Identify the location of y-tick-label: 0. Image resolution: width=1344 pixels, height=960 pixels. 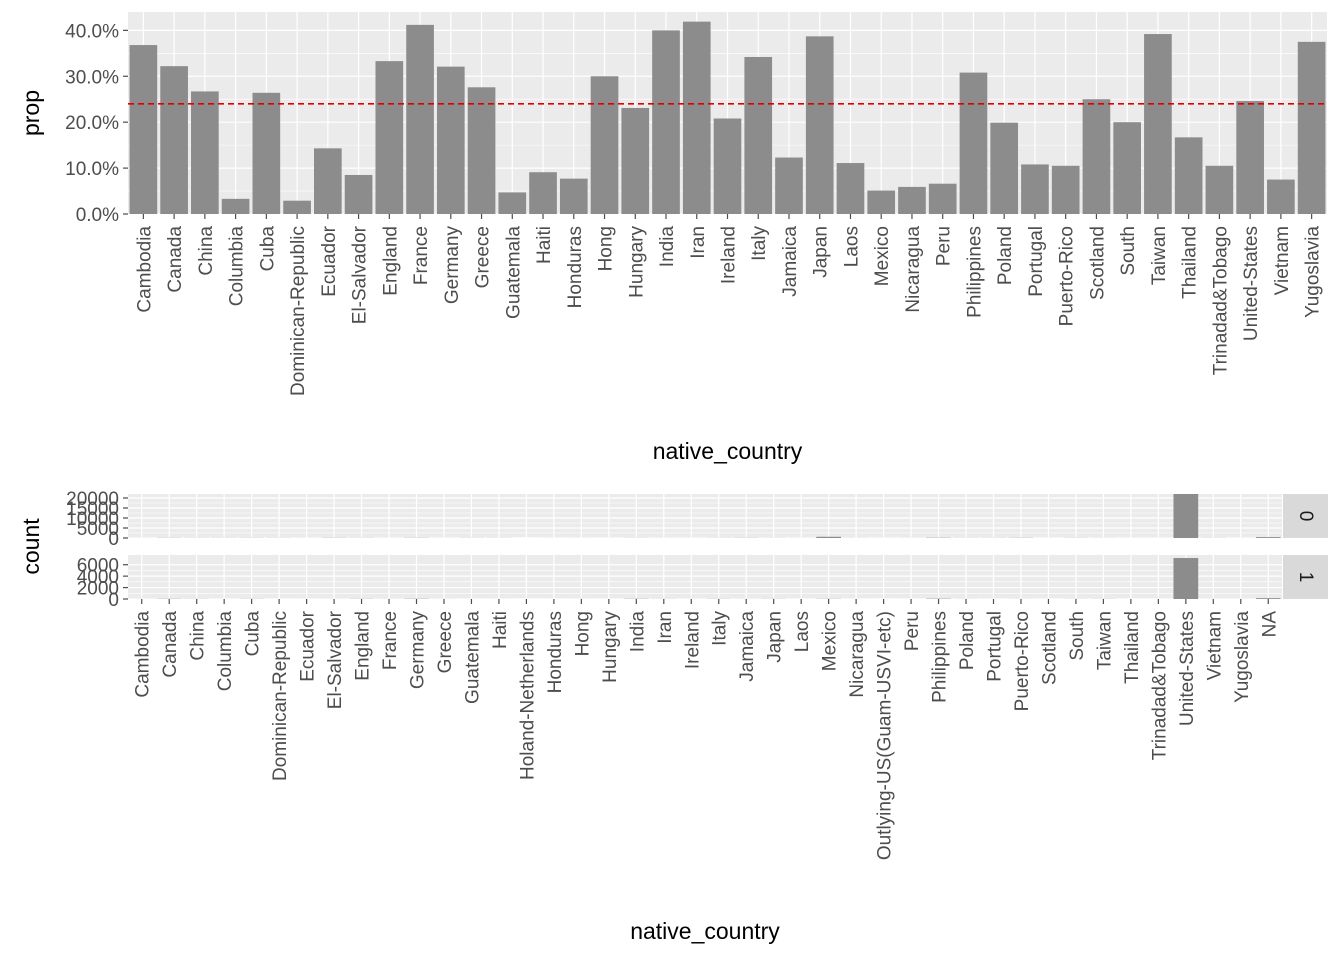
(113, 600).